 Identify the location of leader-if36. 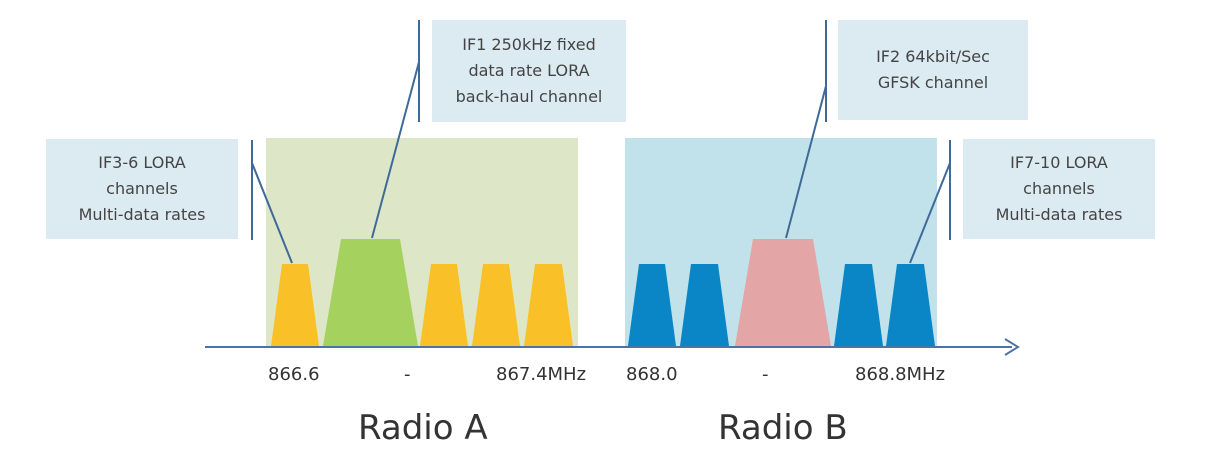
(272, 213).